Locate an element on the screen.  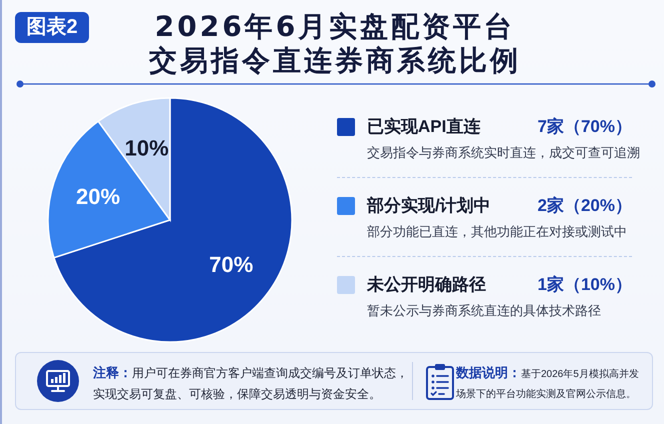
text: 暂未公示与券商系统直连的具体技术路径 is located at coordinates (484, 310).